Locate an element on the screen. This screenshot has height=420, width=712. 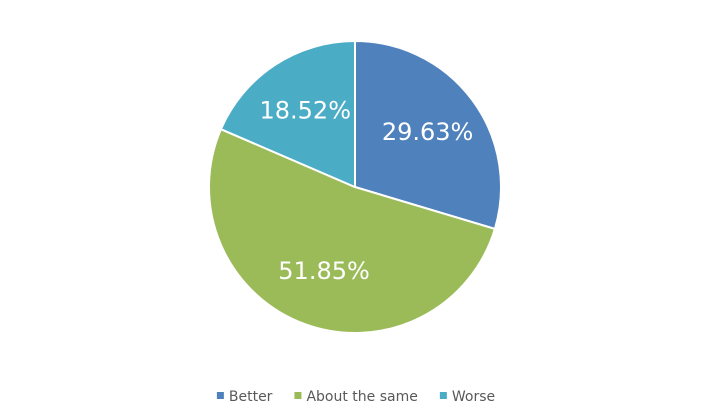
legend-label: Better is located at coordinates (251, 397).